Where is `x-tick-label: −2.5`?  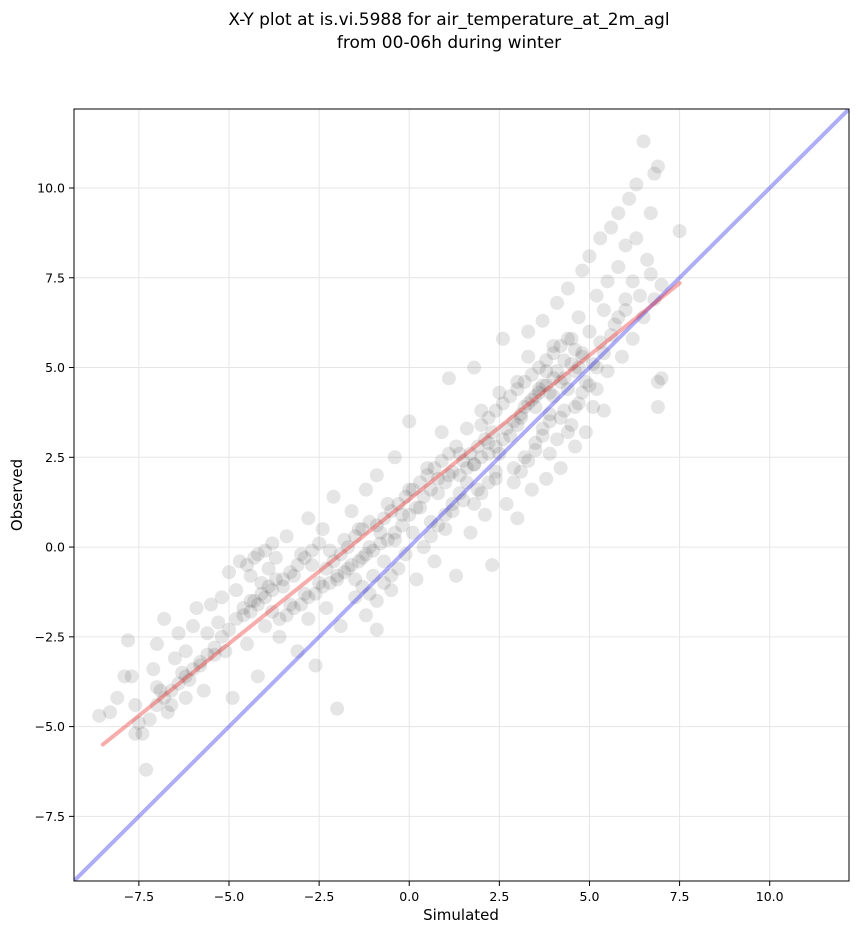 x-tick-label: −2.5 is located at coordinates (319, 896).